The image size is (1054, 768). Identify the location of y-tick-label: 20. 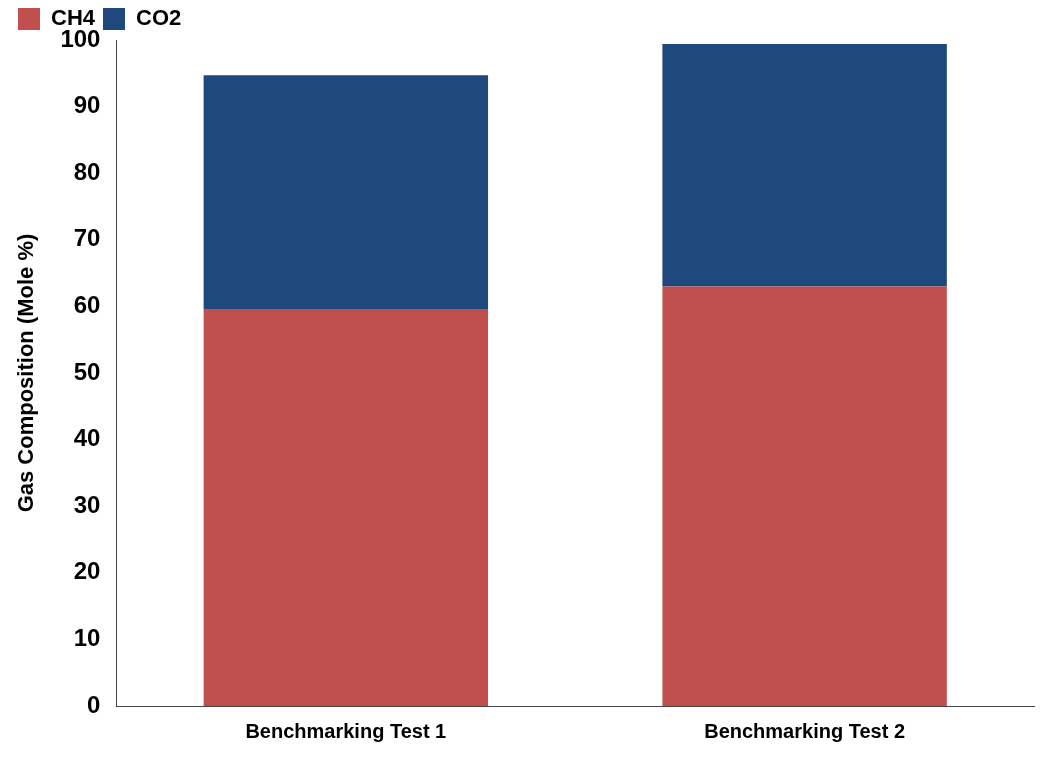
(87, 571).